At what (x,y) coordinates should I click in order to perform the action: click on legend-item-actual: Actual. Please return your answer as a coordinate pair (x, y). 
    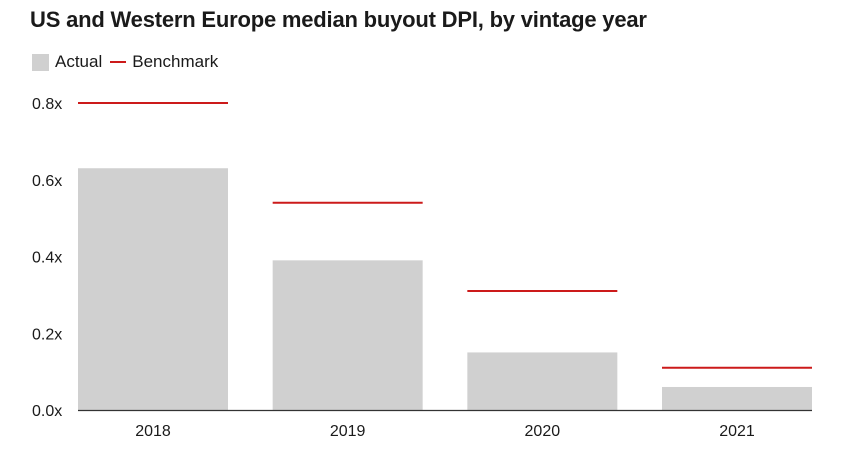
    Looking at the image, I should click on (67, 62).